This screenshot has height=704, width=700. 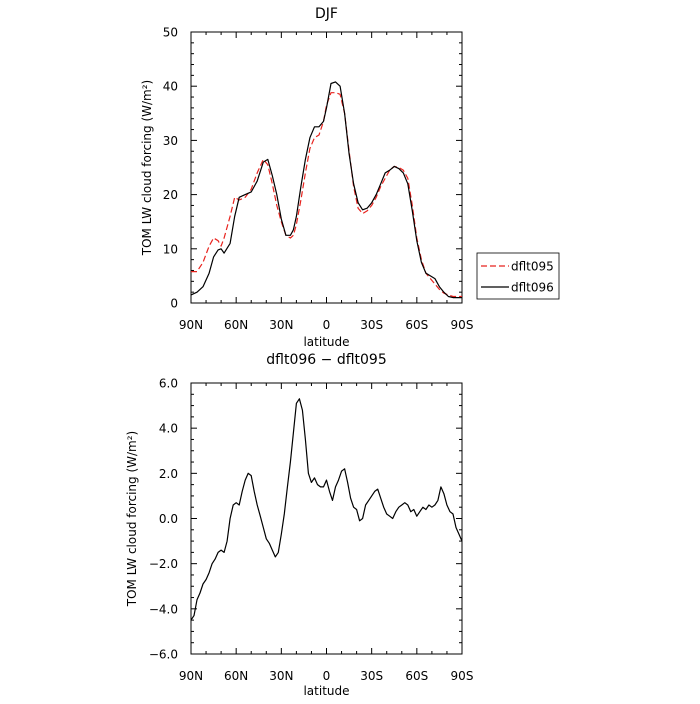 What do you see at coordinates (168, 384) in the screenshot?
I see `y-tick-label: 6.0` at bounding box center [168, 384].